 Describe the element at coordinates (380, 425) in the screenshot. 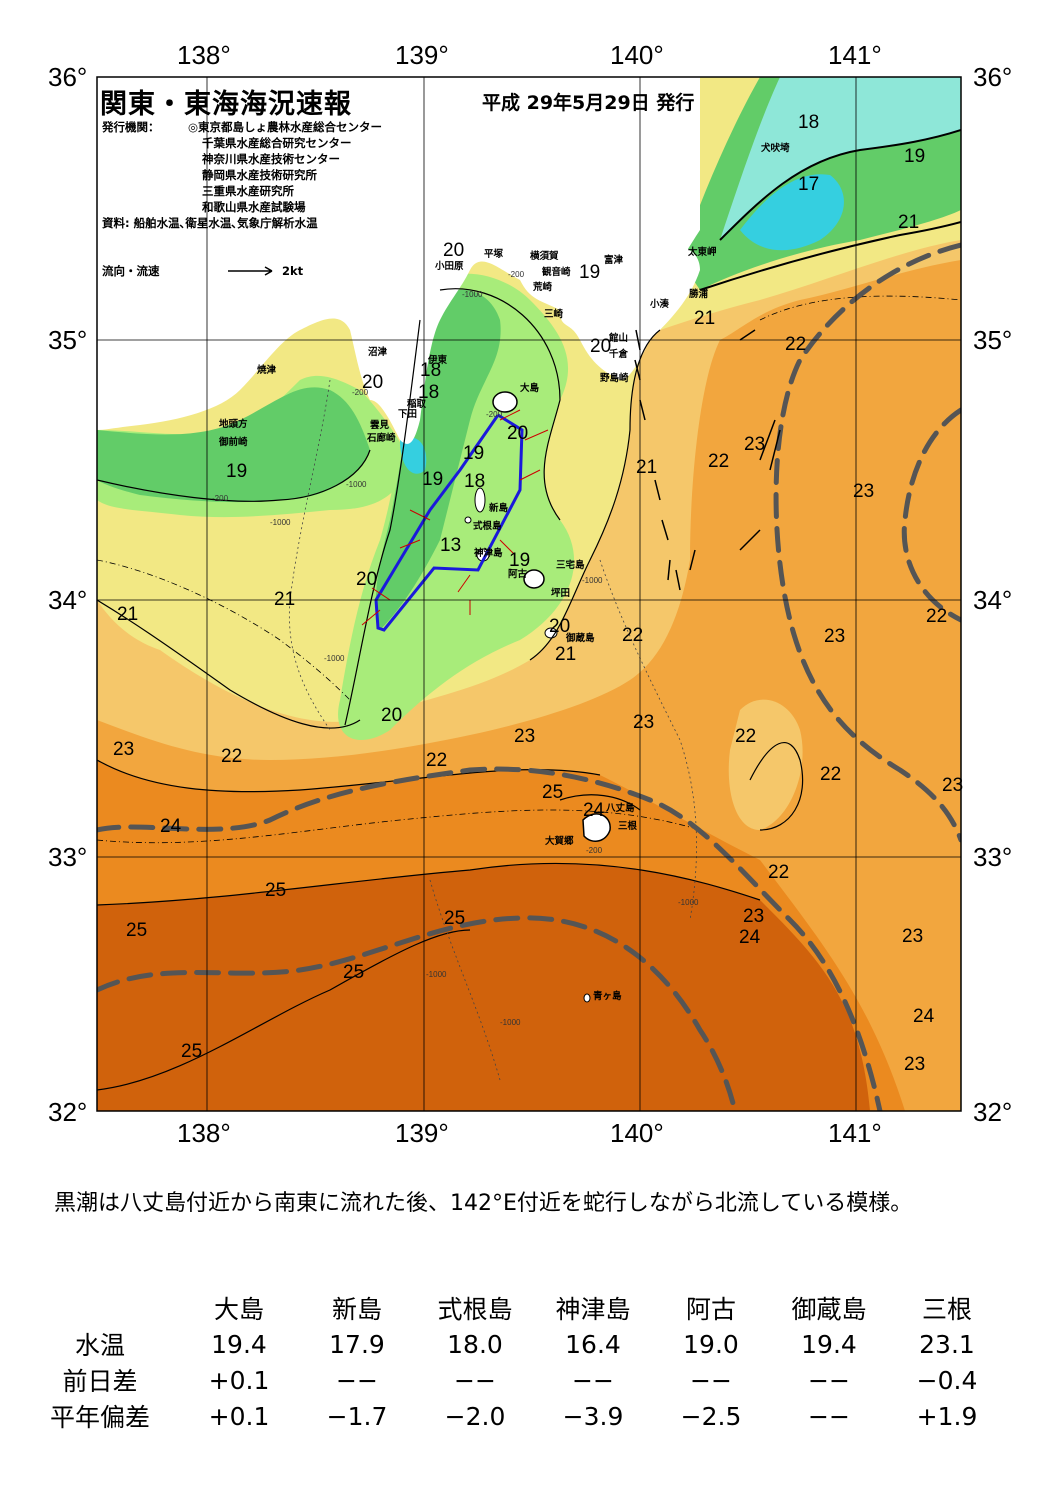

I see `place-name: 雲見` at that location.